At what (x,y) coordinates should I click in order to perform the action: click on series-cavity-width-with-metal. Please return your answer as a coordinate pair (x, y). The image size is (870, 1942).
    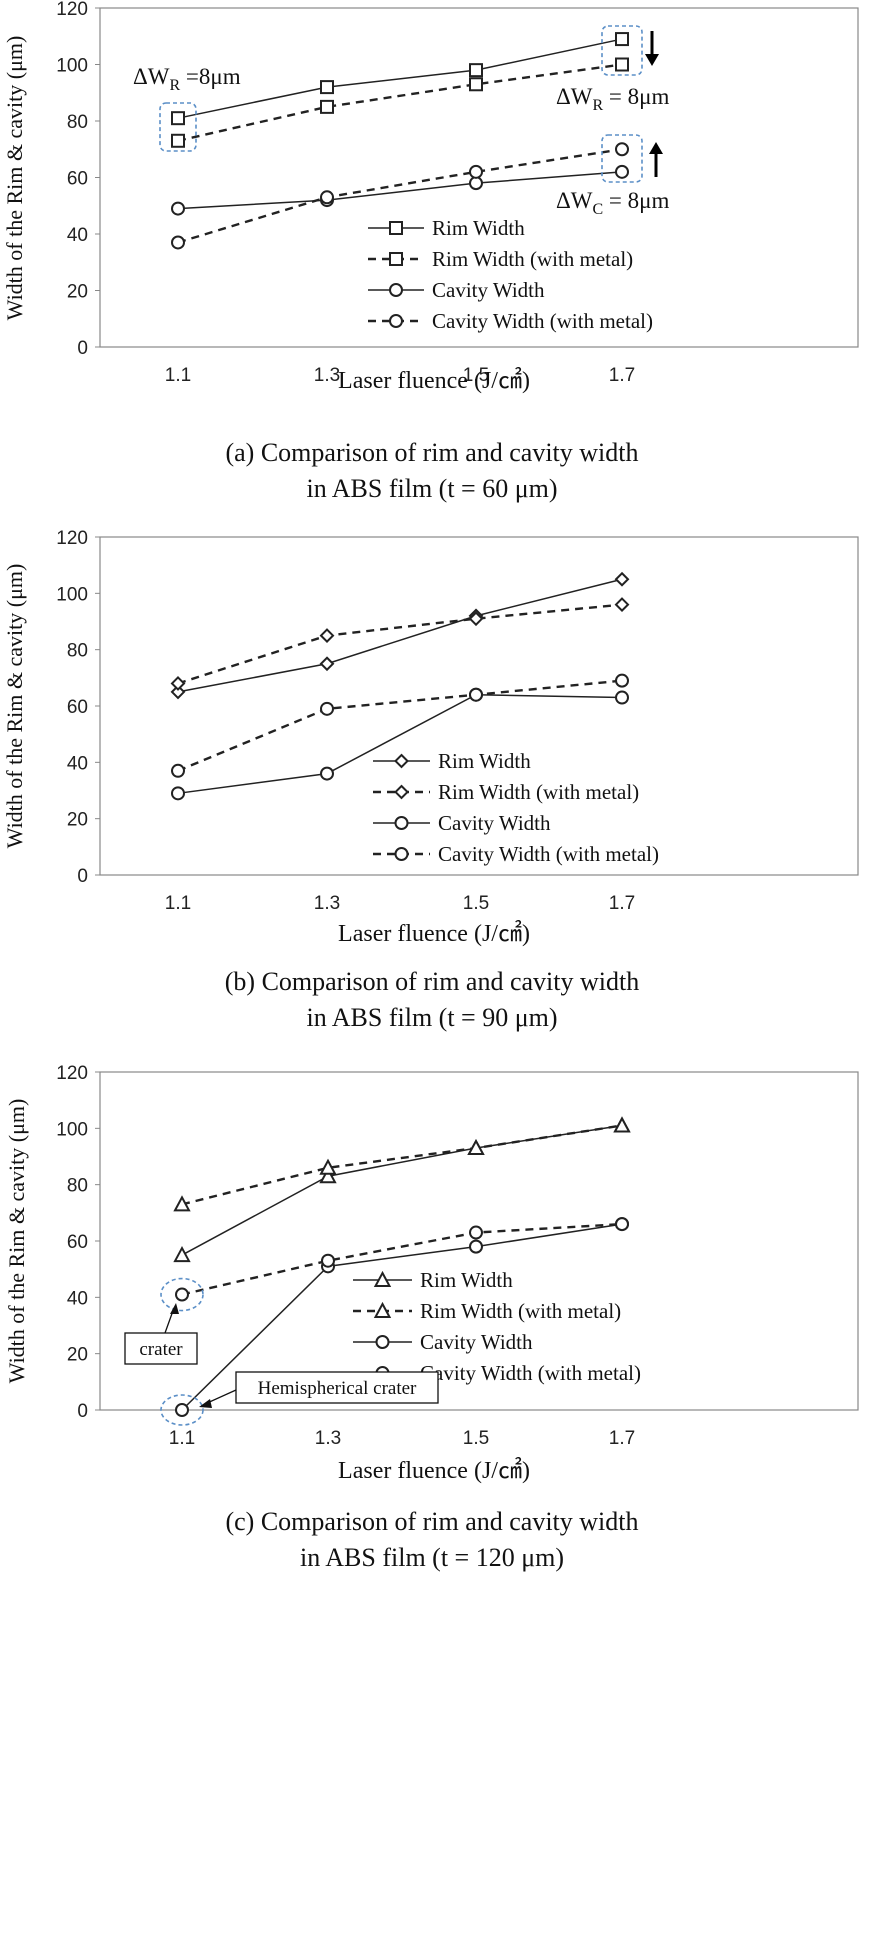
    Looking at the image, I should click on (400, 196).